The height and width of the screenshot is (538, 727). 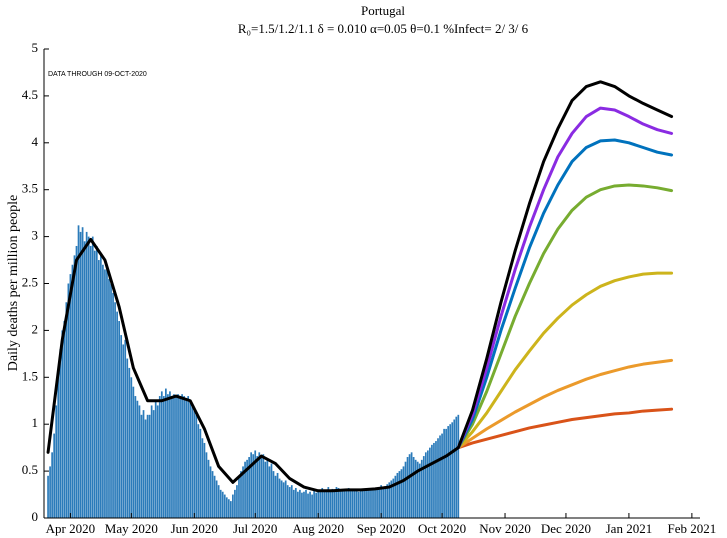 I want to click on y-tick-label: 4, so click(x=35, y=141).